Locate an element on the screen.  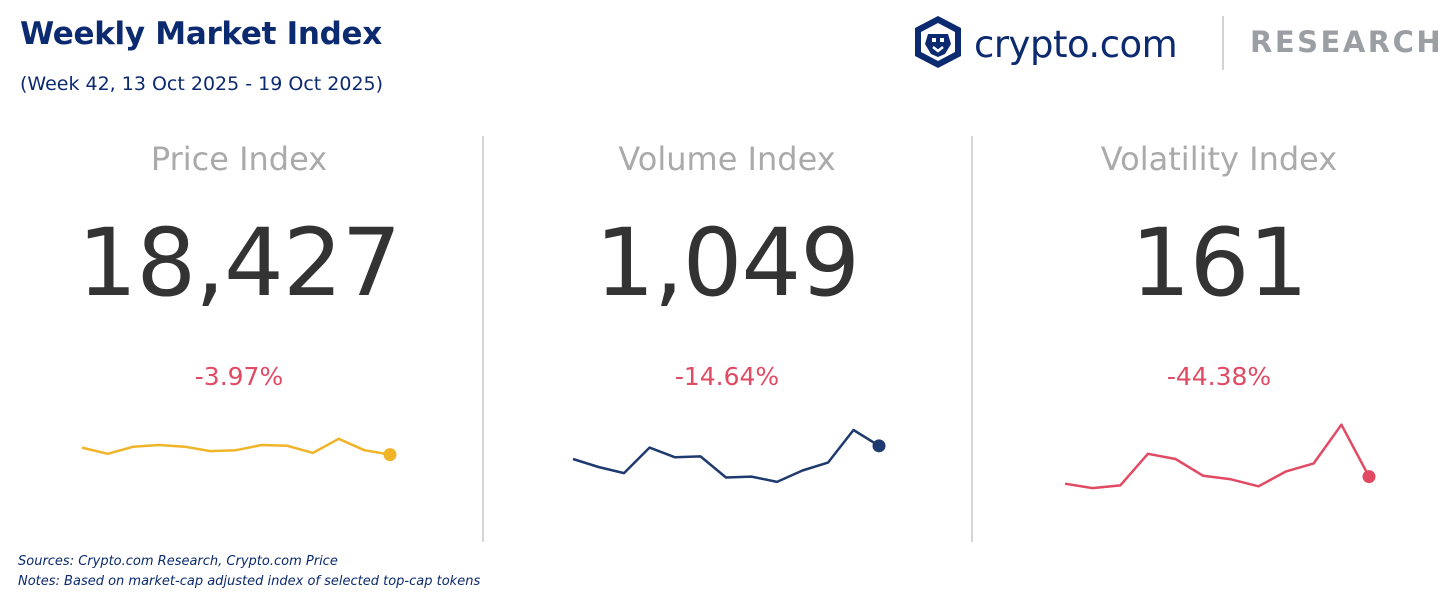
brand-separator is located at coordinates (1223, 43).